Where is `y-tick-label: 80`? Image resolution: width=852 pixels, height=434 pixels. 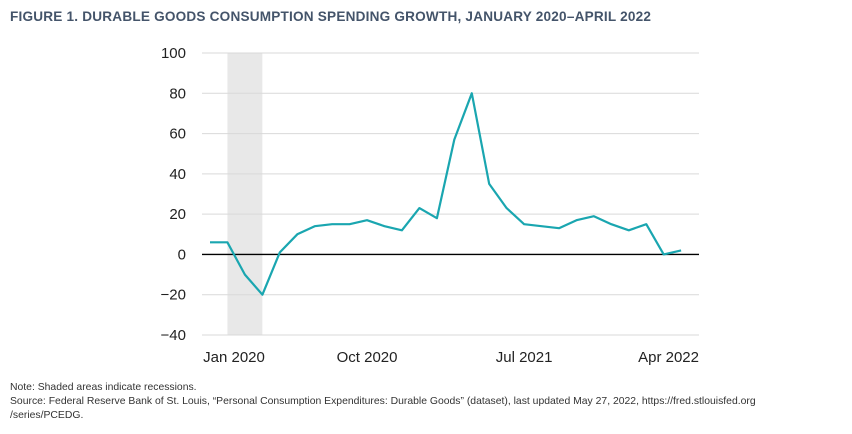
y-tick-label: 80 is located at coordinates (177, 93).